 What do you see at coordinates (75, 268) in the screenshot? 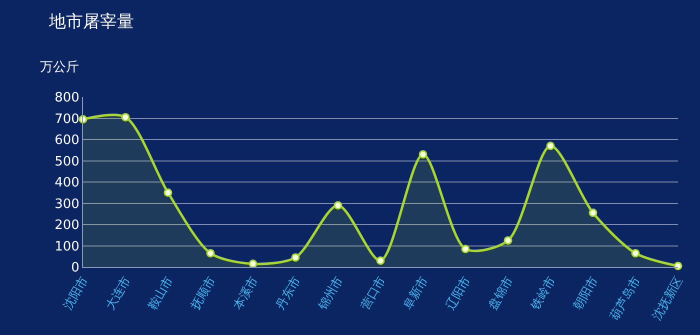
I see `y-tick-label: 0` at bounding box center [75, 268].